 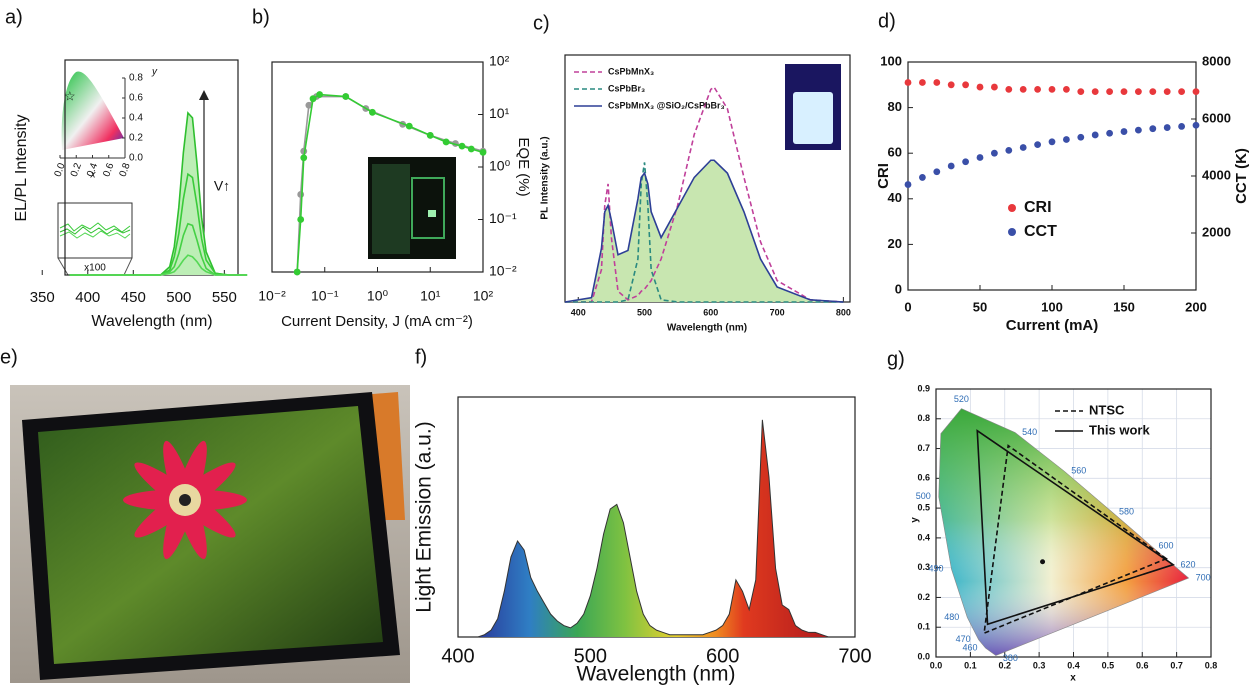 I want to click on y2-tick-label: 4000, so click(x=1216, y=174).